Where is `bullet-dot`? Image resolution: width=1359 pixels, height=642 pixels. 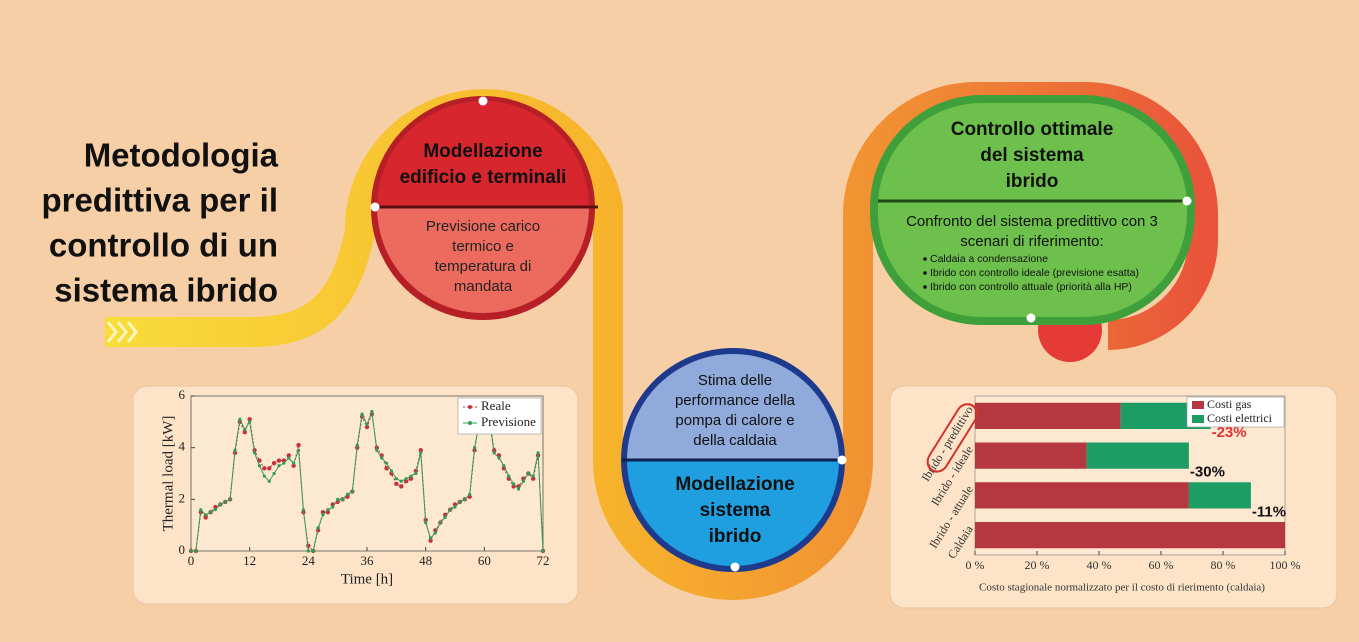
bullet-dot is located at coordinates (925, 273).